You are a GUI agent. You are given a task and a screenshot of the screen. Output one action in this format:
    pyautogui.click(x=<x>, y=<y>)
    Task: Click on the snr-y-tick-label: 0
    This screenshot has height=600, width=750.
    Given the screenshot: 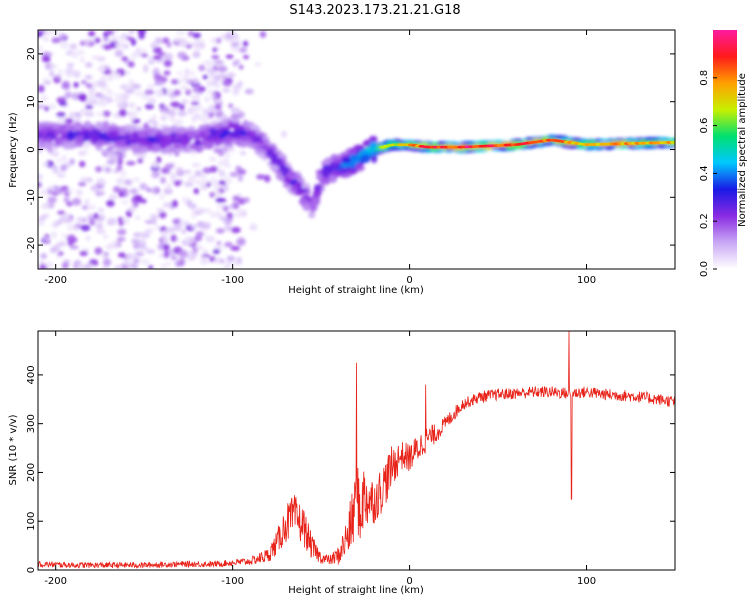 What is the action you would take?
    pyautogui.click(x=31, y=570)
    